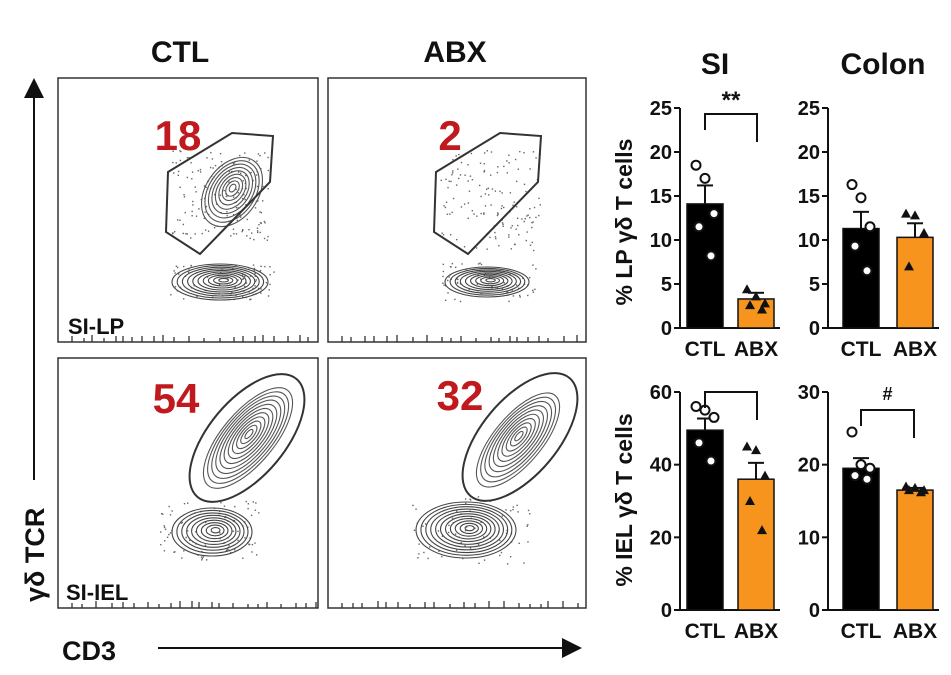 The width and height of the screenshot is (951, 675). What do you see at coordinates (227, 474) in the screenshot?
I see `contour-plot-si-iel-ctl` at bounding box center [227, 474].